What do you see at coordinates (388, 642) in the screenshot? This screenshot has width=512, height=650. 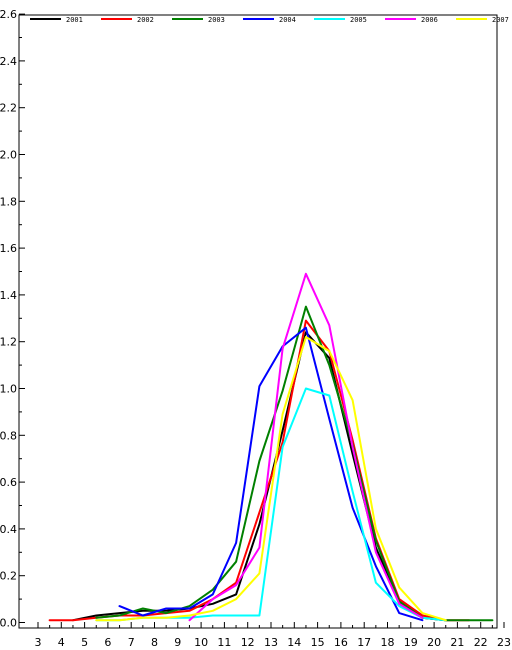 I see `x-tick-label: 18` at bounding box center [388, 642].